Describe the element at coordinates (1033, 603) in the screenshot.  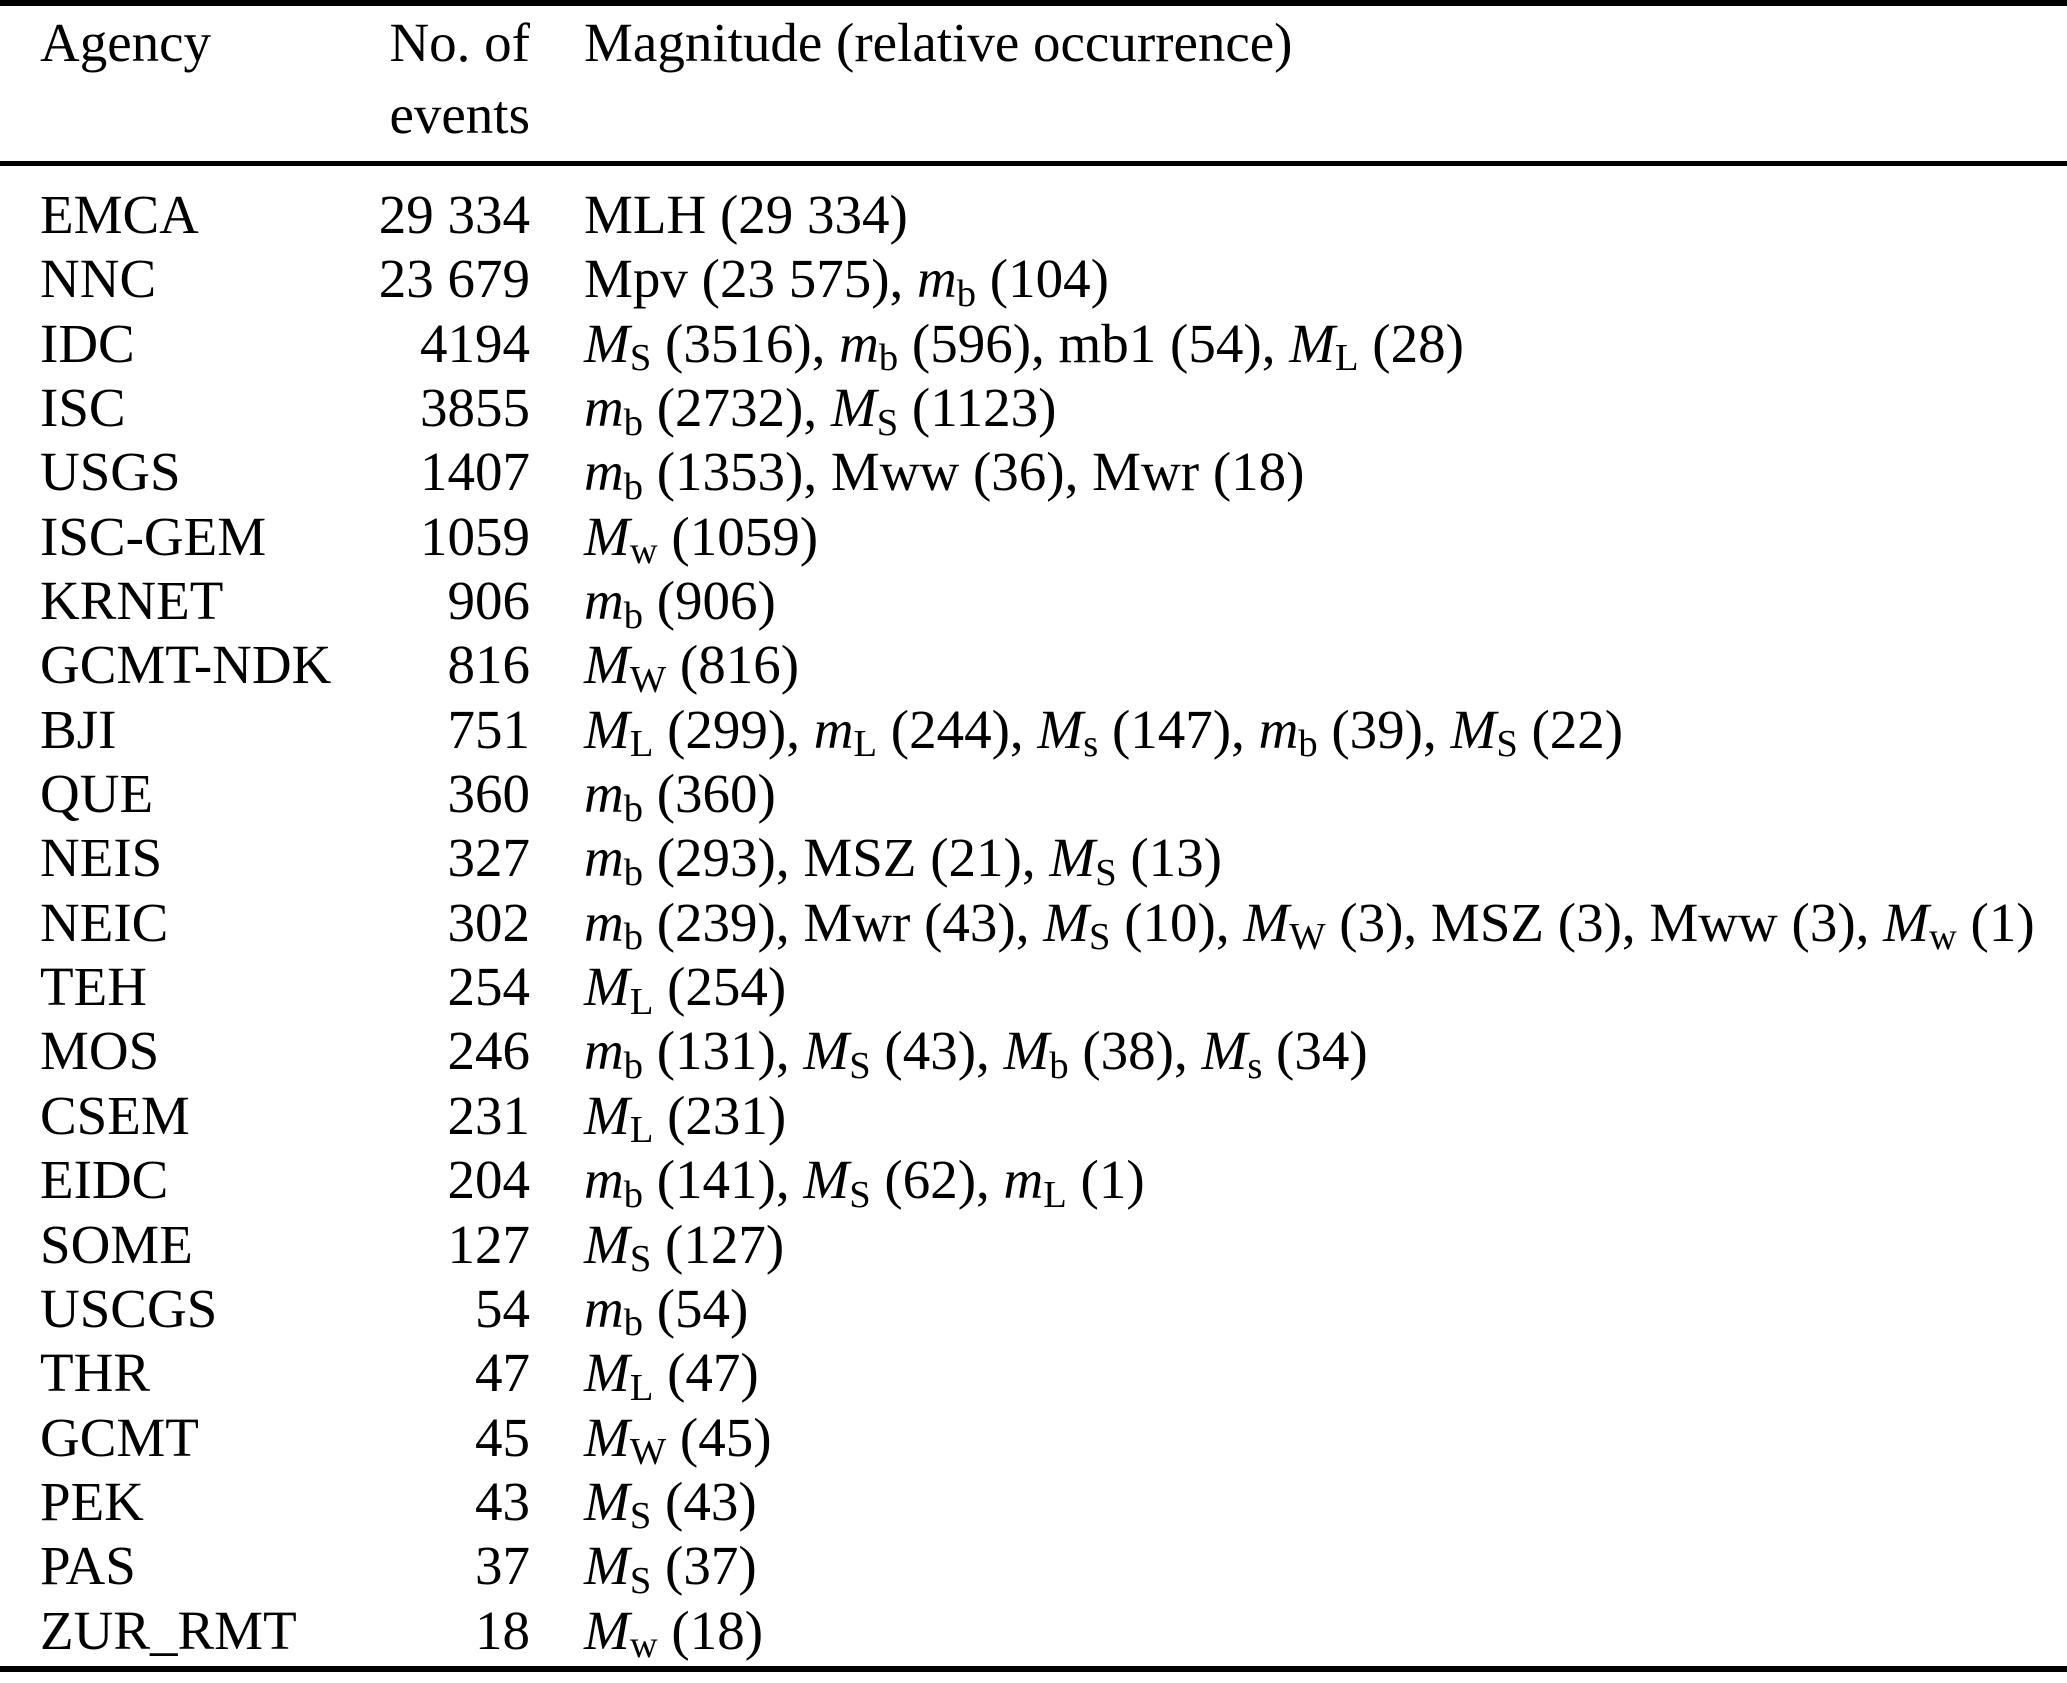
I see `table-row: KRNET 906 mb (906)` at that location.